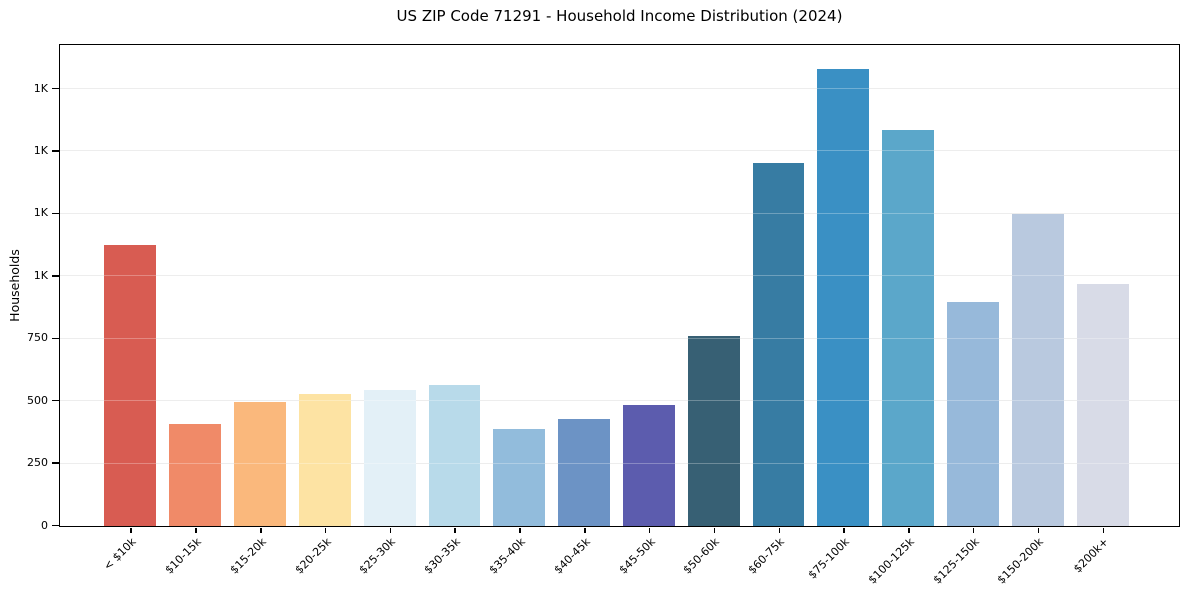 The height and width of the screenshot is (590, 1189). I want to click on x-tick-label: $30-35k, so click(442, 556).